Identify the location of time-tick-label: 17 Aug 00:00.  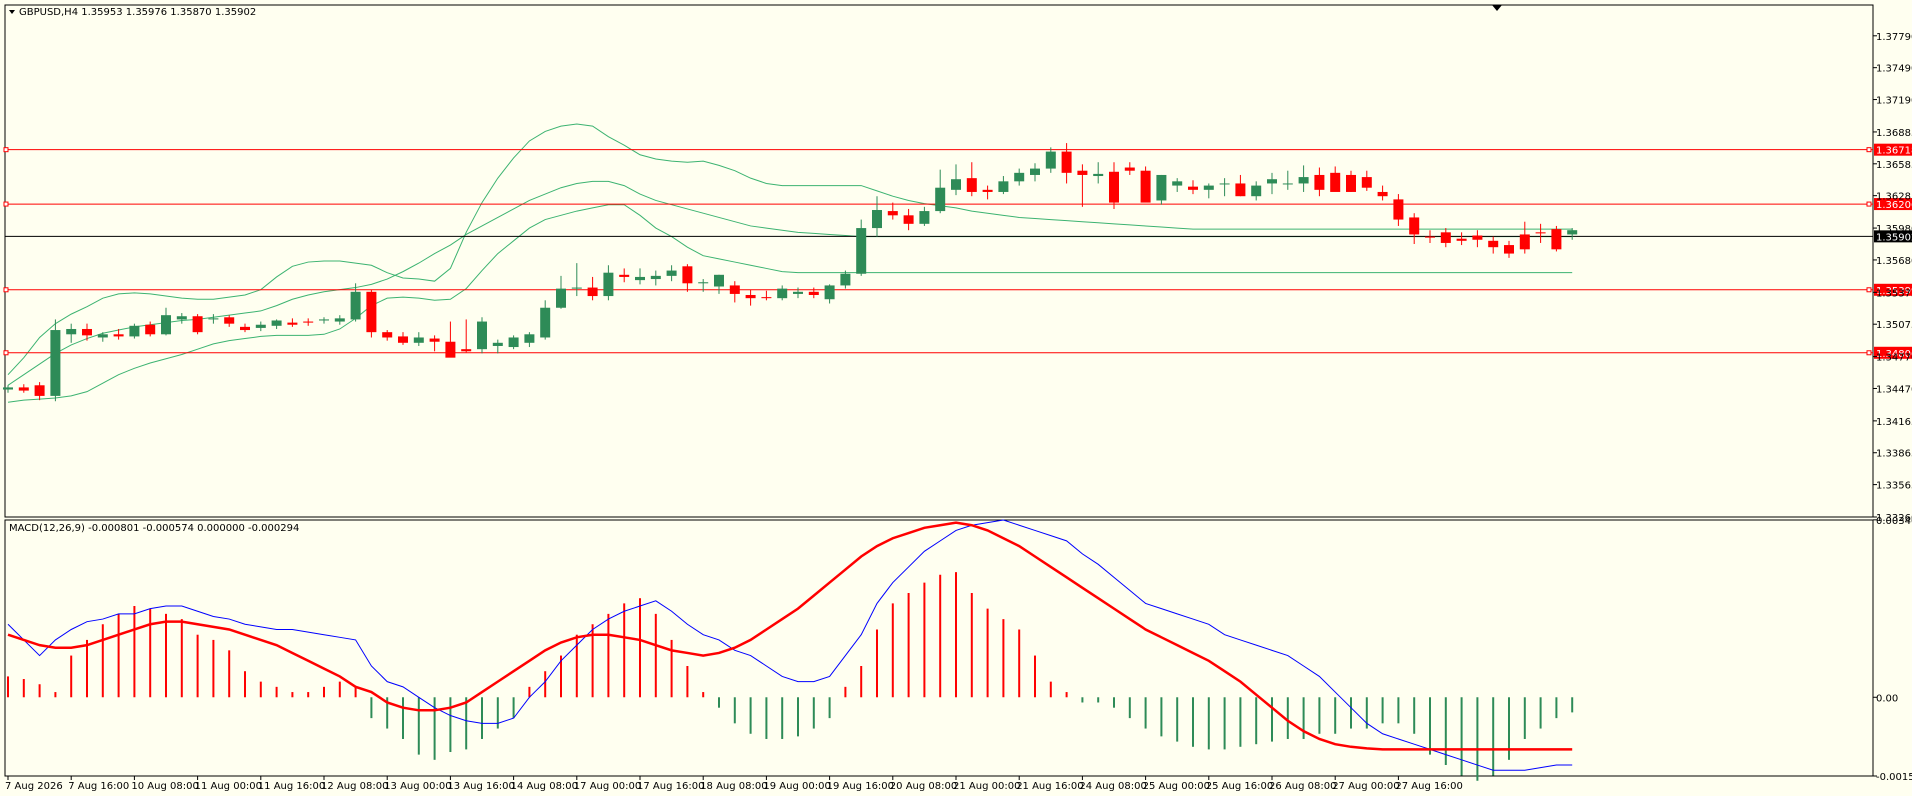
(607, 786).